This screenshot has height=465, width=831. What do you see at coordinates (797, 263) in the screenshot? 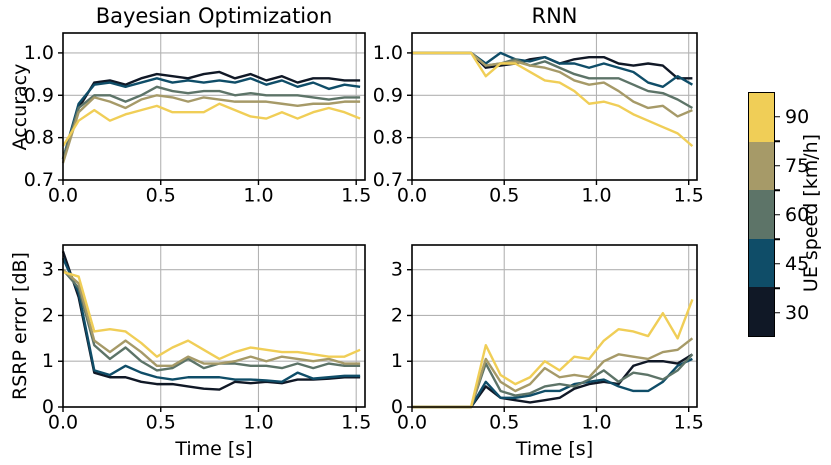
I see `colorbar-tick-label-45: 45` at bounding box center [797, 263].